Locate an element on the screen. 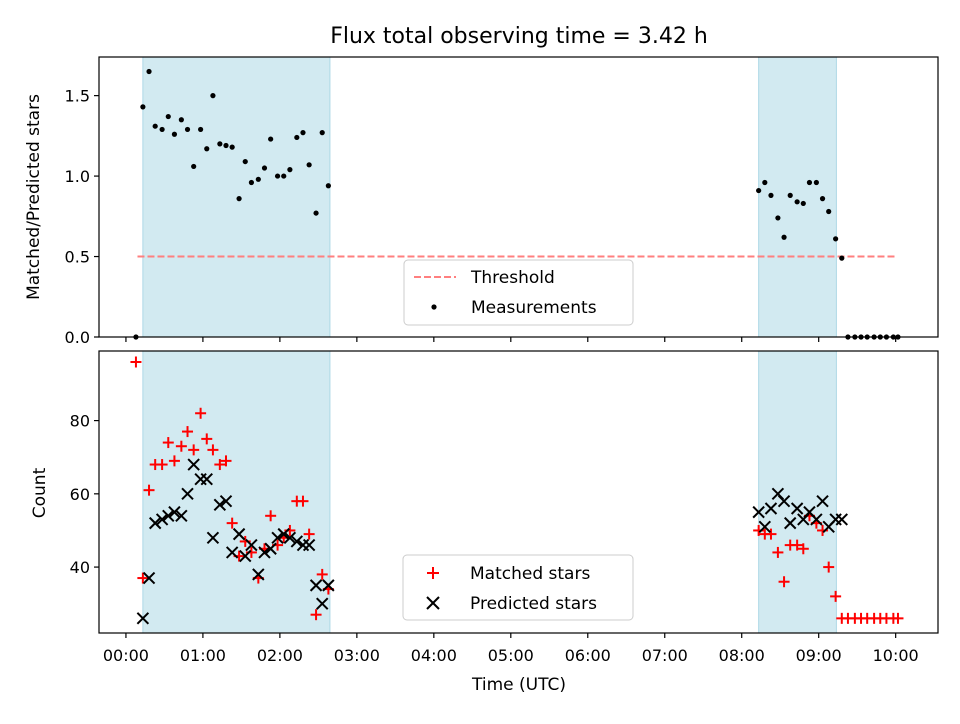 The width and height of the screenshot is (960, 724). bottom-legend: Matched stars Predicted stars is located at coordinates (518, 587).